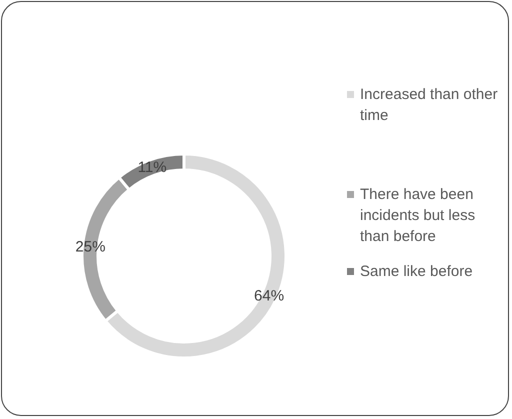 Image resolution: width=512 pixels, height=419 pixels. Describe the element at coordinates (429, 105) in the screenshot. I see `legend-label: Increased than other time` at that location.